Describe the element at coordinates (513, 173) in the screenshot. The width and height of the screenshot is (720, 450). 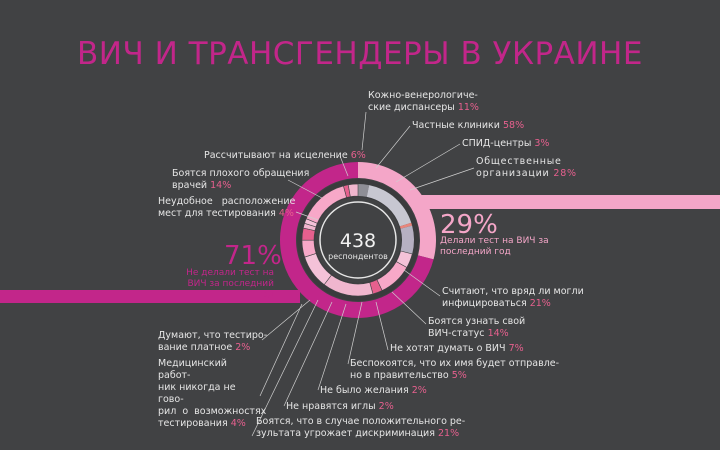
I see `note-line: организации` at that location.